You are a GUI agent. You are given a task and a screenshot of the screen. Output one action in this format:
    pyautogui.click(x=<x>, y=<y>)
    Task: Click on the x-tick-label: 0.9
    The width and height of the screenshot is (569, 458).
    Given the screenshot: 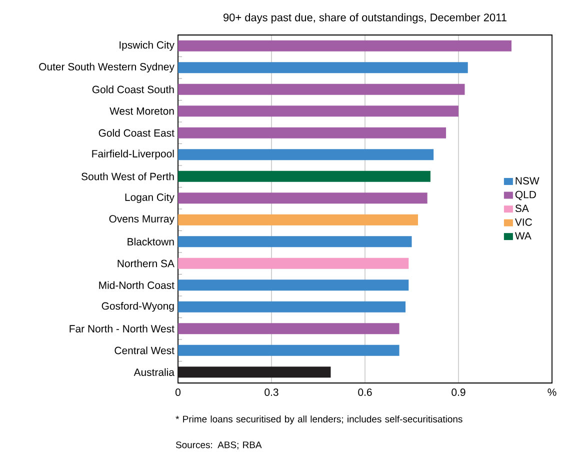 What is the action you would take?
    pyautogui.click(x=459, y=392)
    